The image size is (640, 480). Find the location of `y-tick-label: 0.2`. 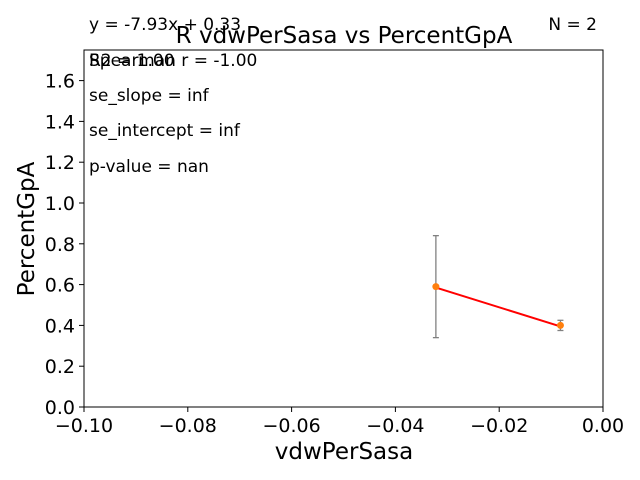

y-tick-label: 0.2 is located at coordinates (60, 367).